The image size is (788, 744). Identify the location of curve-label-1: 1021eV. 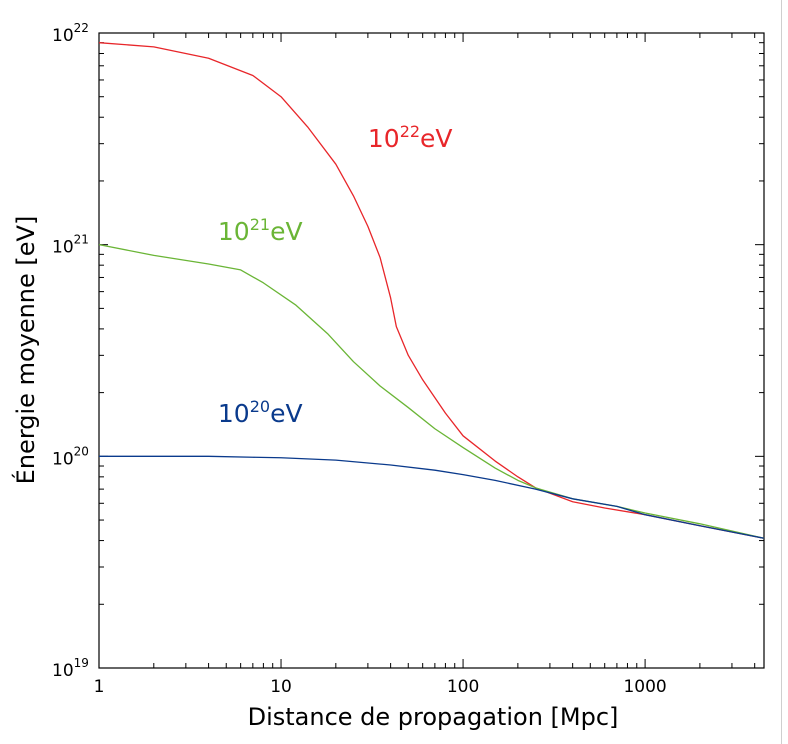
(260, 230).